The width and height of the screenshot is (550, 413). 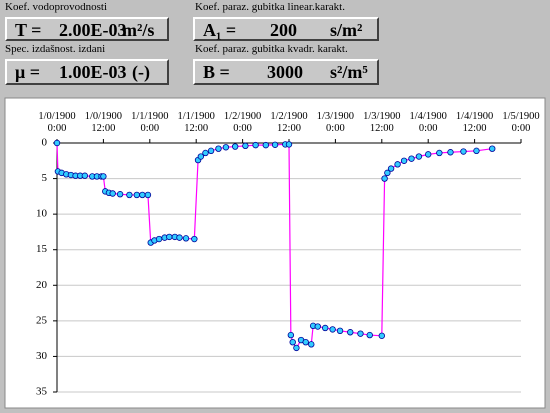 I want to click on x-tick-label: 1/1/1900 0:00, so click(x=150, y=122).